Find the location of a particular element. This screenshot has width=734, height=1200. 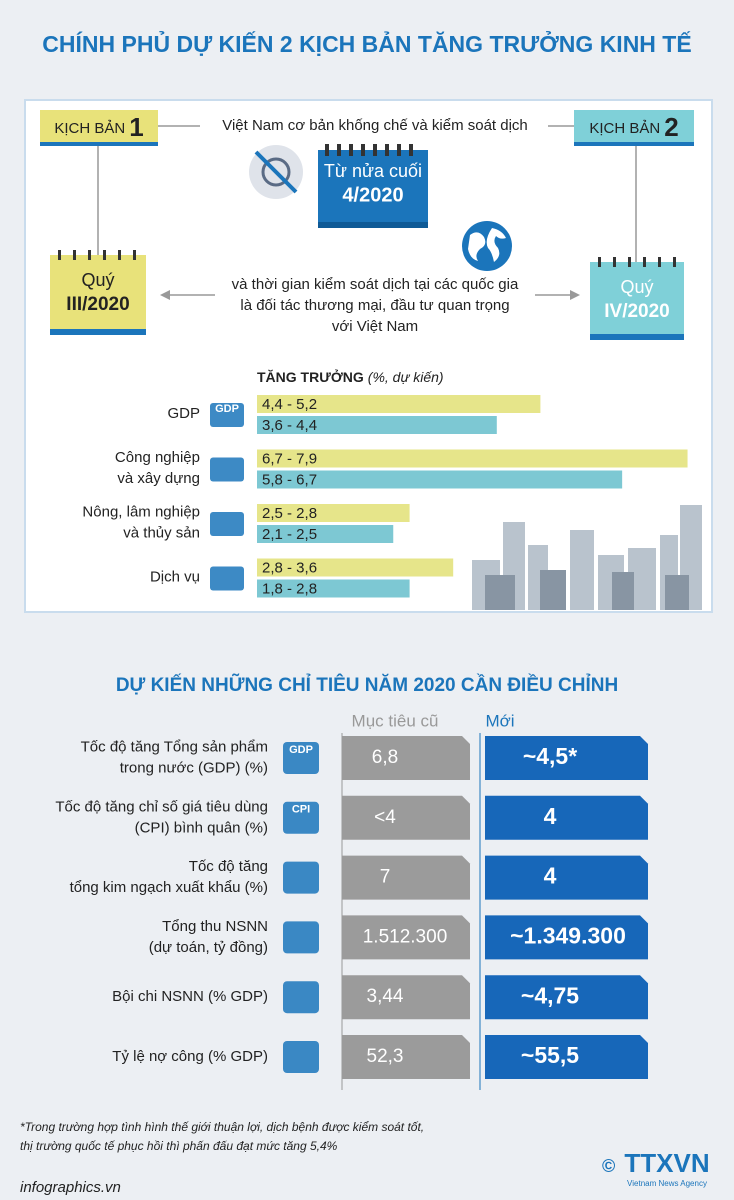

target-label: (dự toán, tỷ đồng) is located at coordinates (208, 947).